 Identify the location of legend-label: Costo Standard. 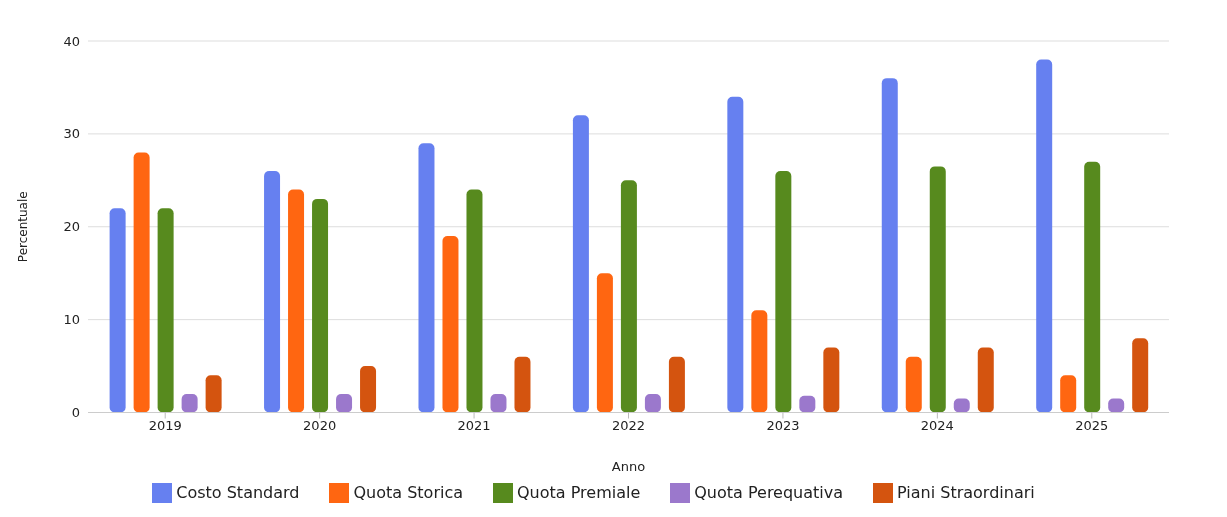
(238, 492).